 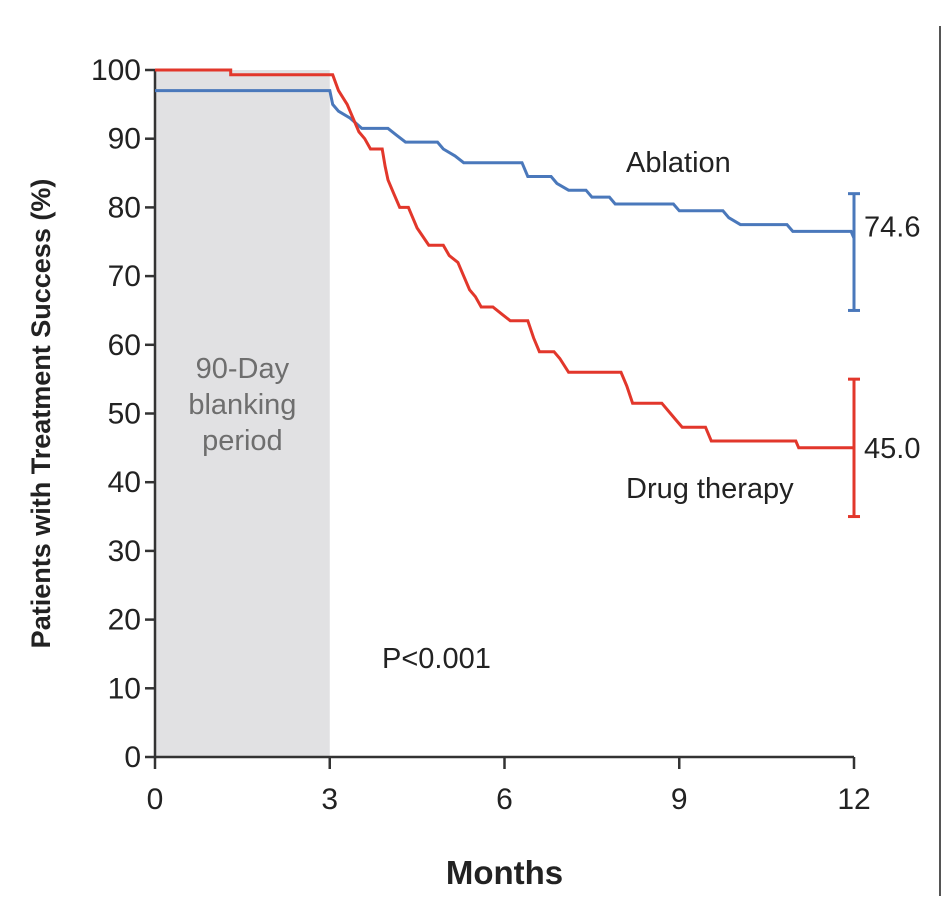 I want to click on final-value-label-drug-therapy: 45.0, so click(x=892, y=449).